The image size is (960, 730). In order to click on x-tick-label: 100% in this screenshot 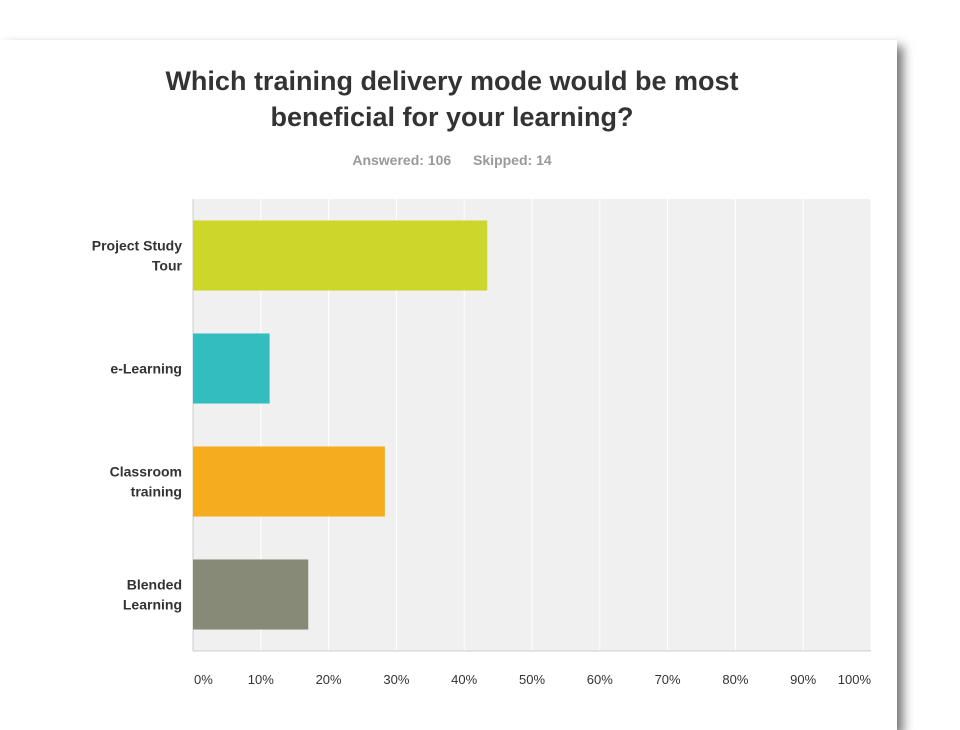, I will do `click(855, 679)`.